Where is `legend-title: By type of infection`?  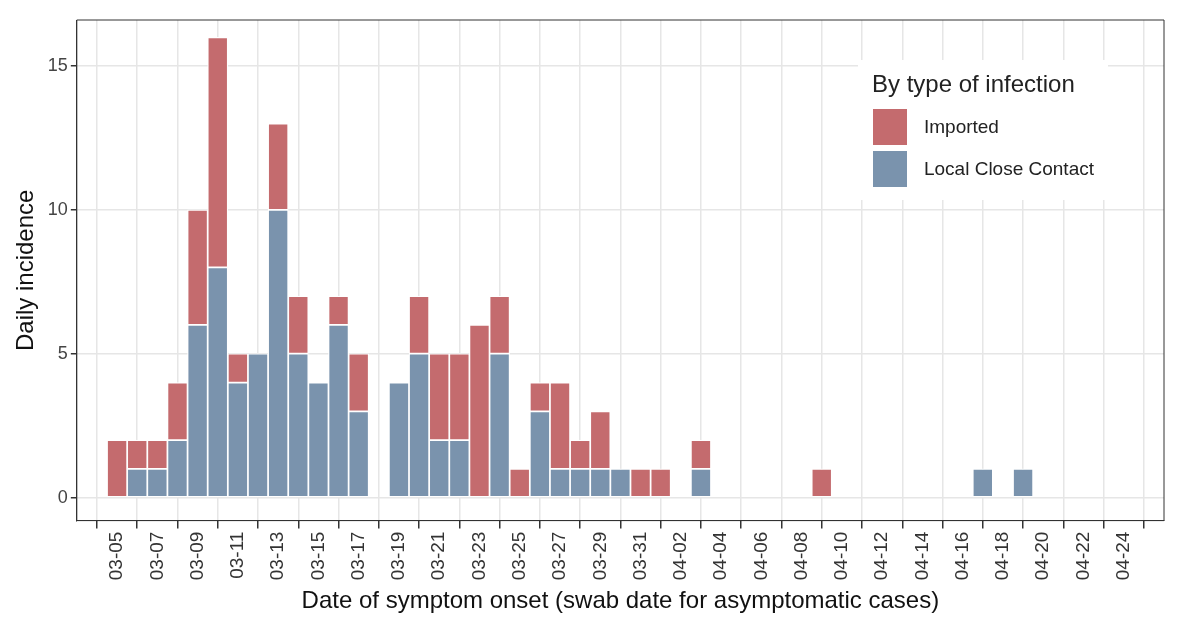 legend-title: By type of infection is located at coordinates (973, 84).